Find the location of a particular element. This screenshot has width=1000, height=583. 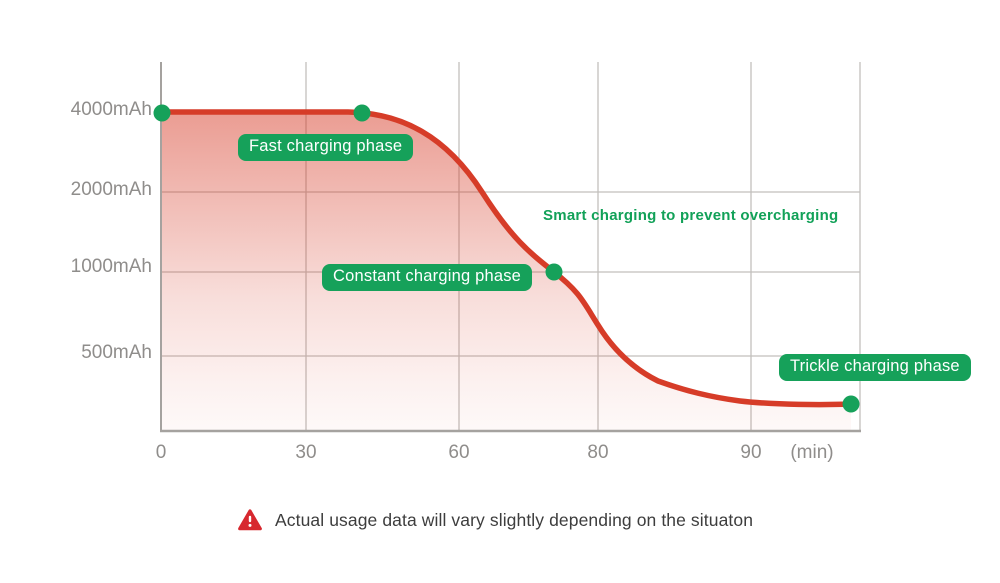

y-tick-2000: 2000mAh is located at coordinates (111, 189).